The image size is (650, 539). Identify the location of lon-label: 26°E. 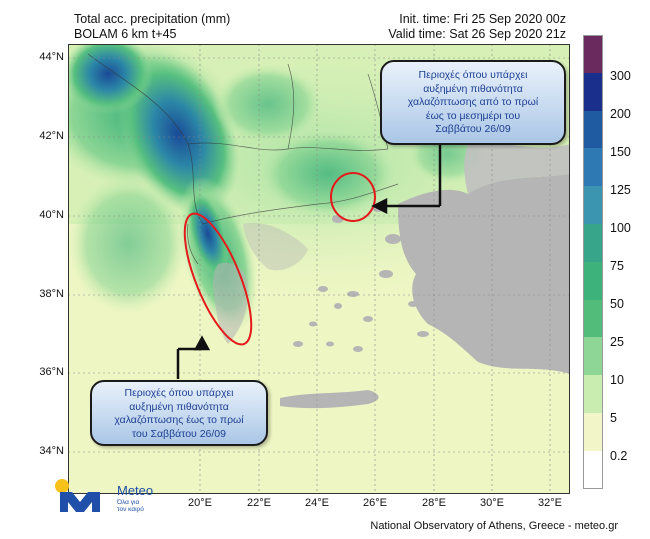
(375, 503).